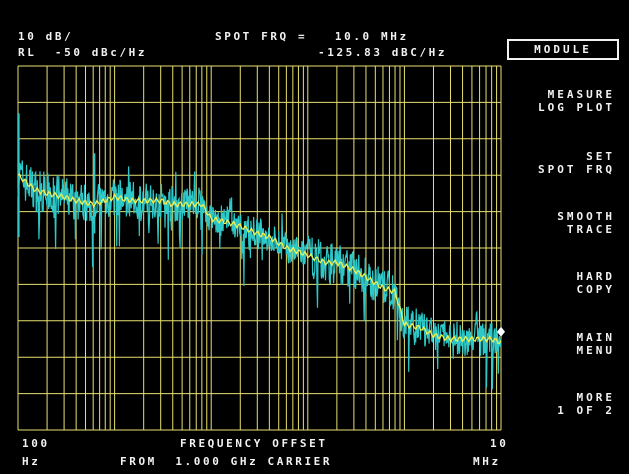 The width and height of the screenshot is (629, 474). Describe the element at coordinates (499, 443) in the screenshot. I see `x-stop-value: 10` at that location.